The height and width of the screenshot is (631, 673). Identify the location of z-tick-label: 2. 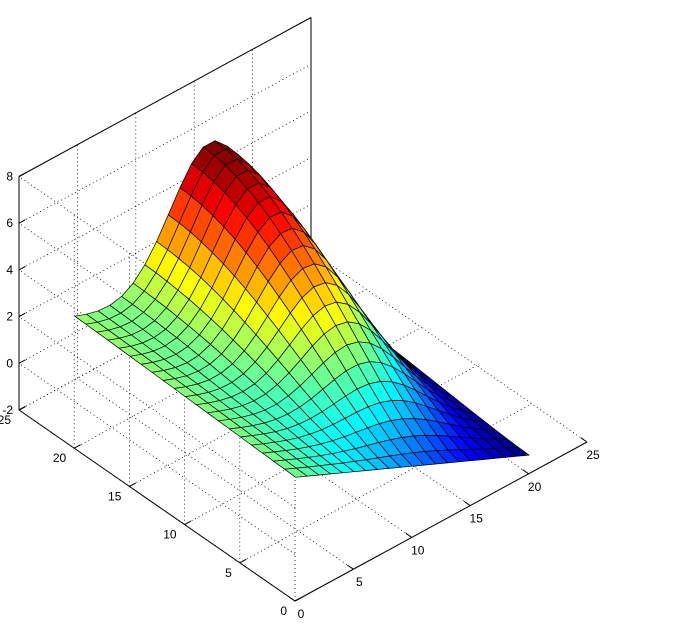
(9, 317).